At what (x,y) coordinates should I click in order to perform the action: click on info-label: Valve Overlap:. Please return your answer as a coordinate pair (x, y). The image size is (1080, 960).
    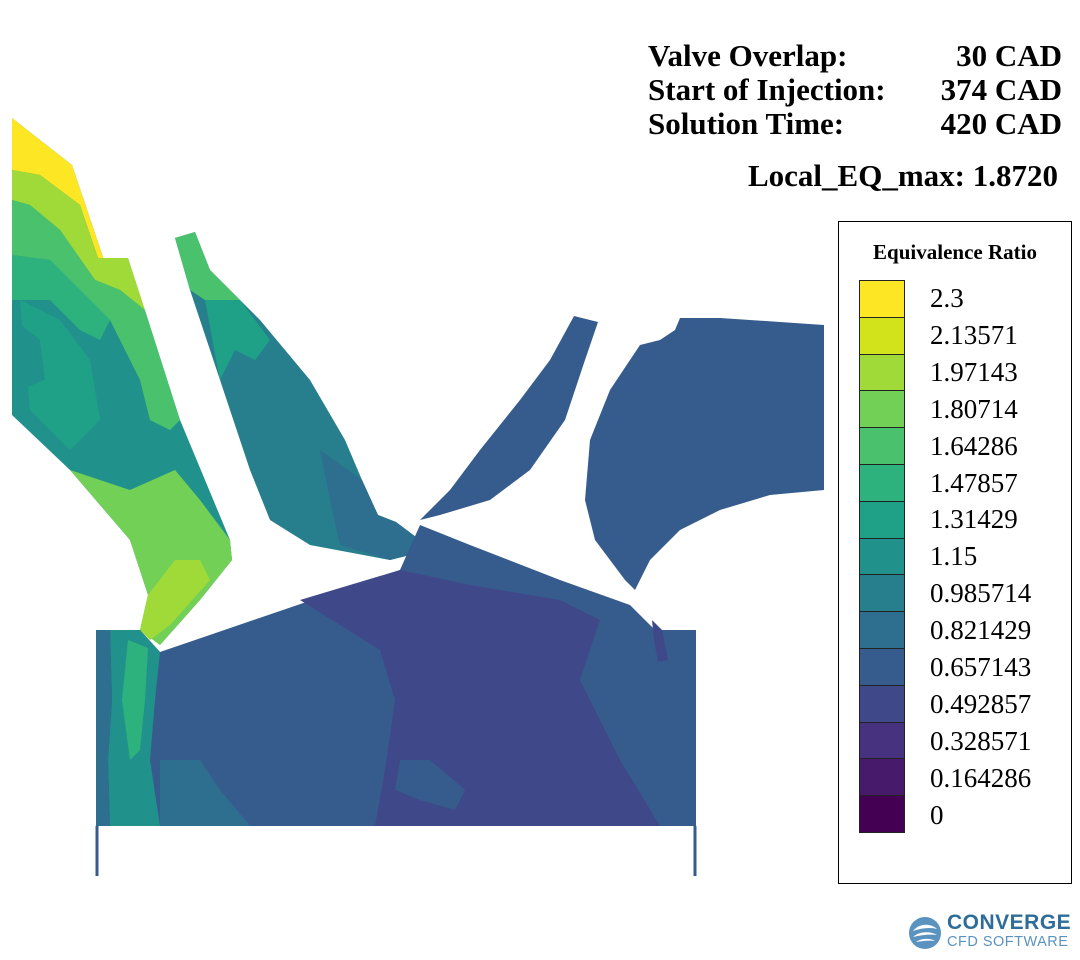
    Looking at the image, I should click on (748, 55).